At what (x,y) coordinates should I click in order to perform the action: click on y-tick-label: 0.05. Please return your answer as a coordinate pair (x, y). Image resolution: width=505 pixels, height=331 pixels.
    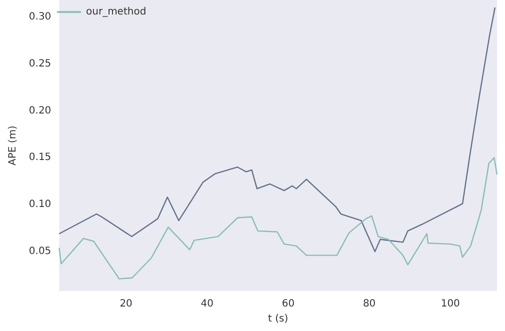
    Looking at the image, I should click on (40, 252).